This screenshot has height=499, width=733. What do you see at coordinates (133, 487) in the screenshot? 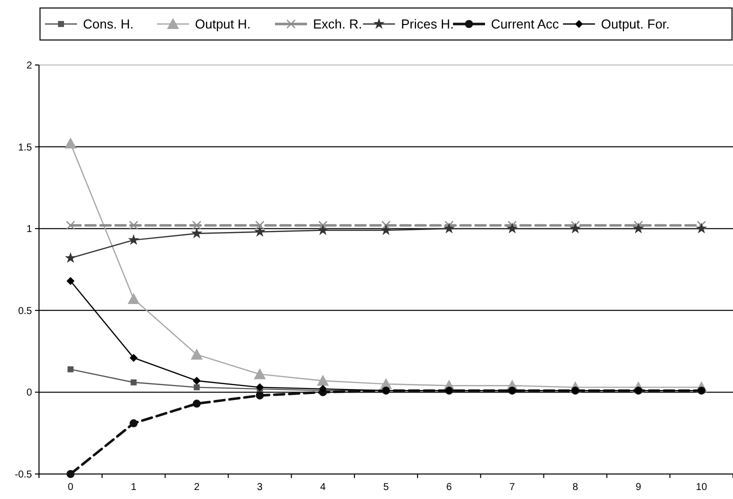
I see `x-tick-label: 1` at bounding box center [133, 487].